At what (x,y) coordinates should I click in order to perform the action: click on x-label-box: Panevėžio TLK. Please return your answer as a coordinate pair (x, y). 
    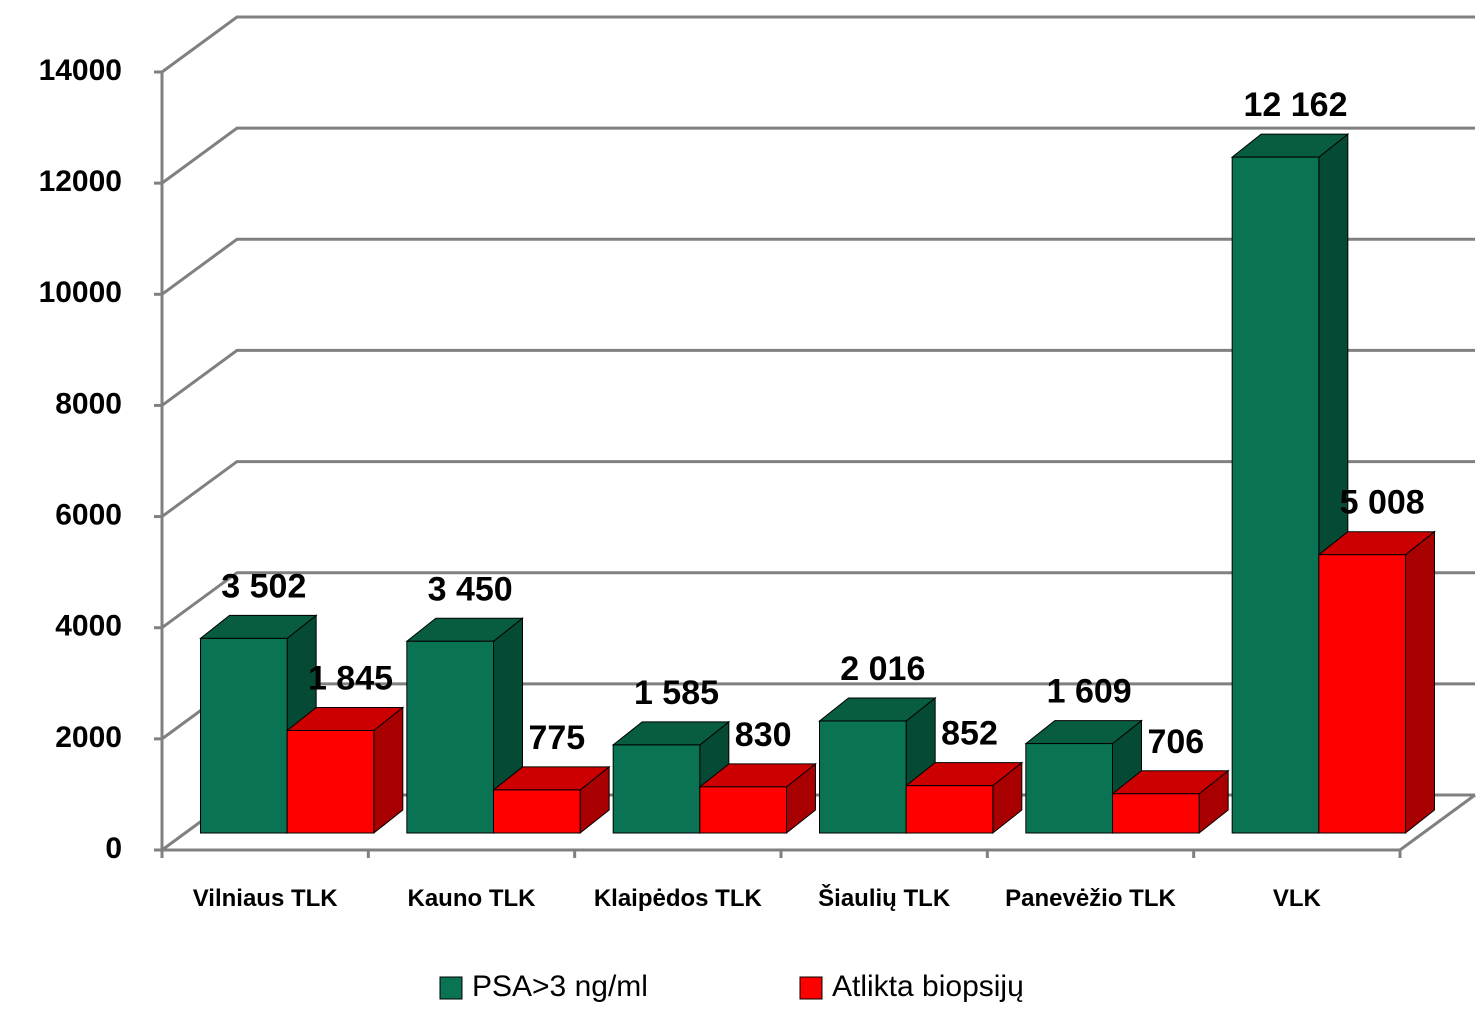
    Looking at the image, I should click on (1090, 898).